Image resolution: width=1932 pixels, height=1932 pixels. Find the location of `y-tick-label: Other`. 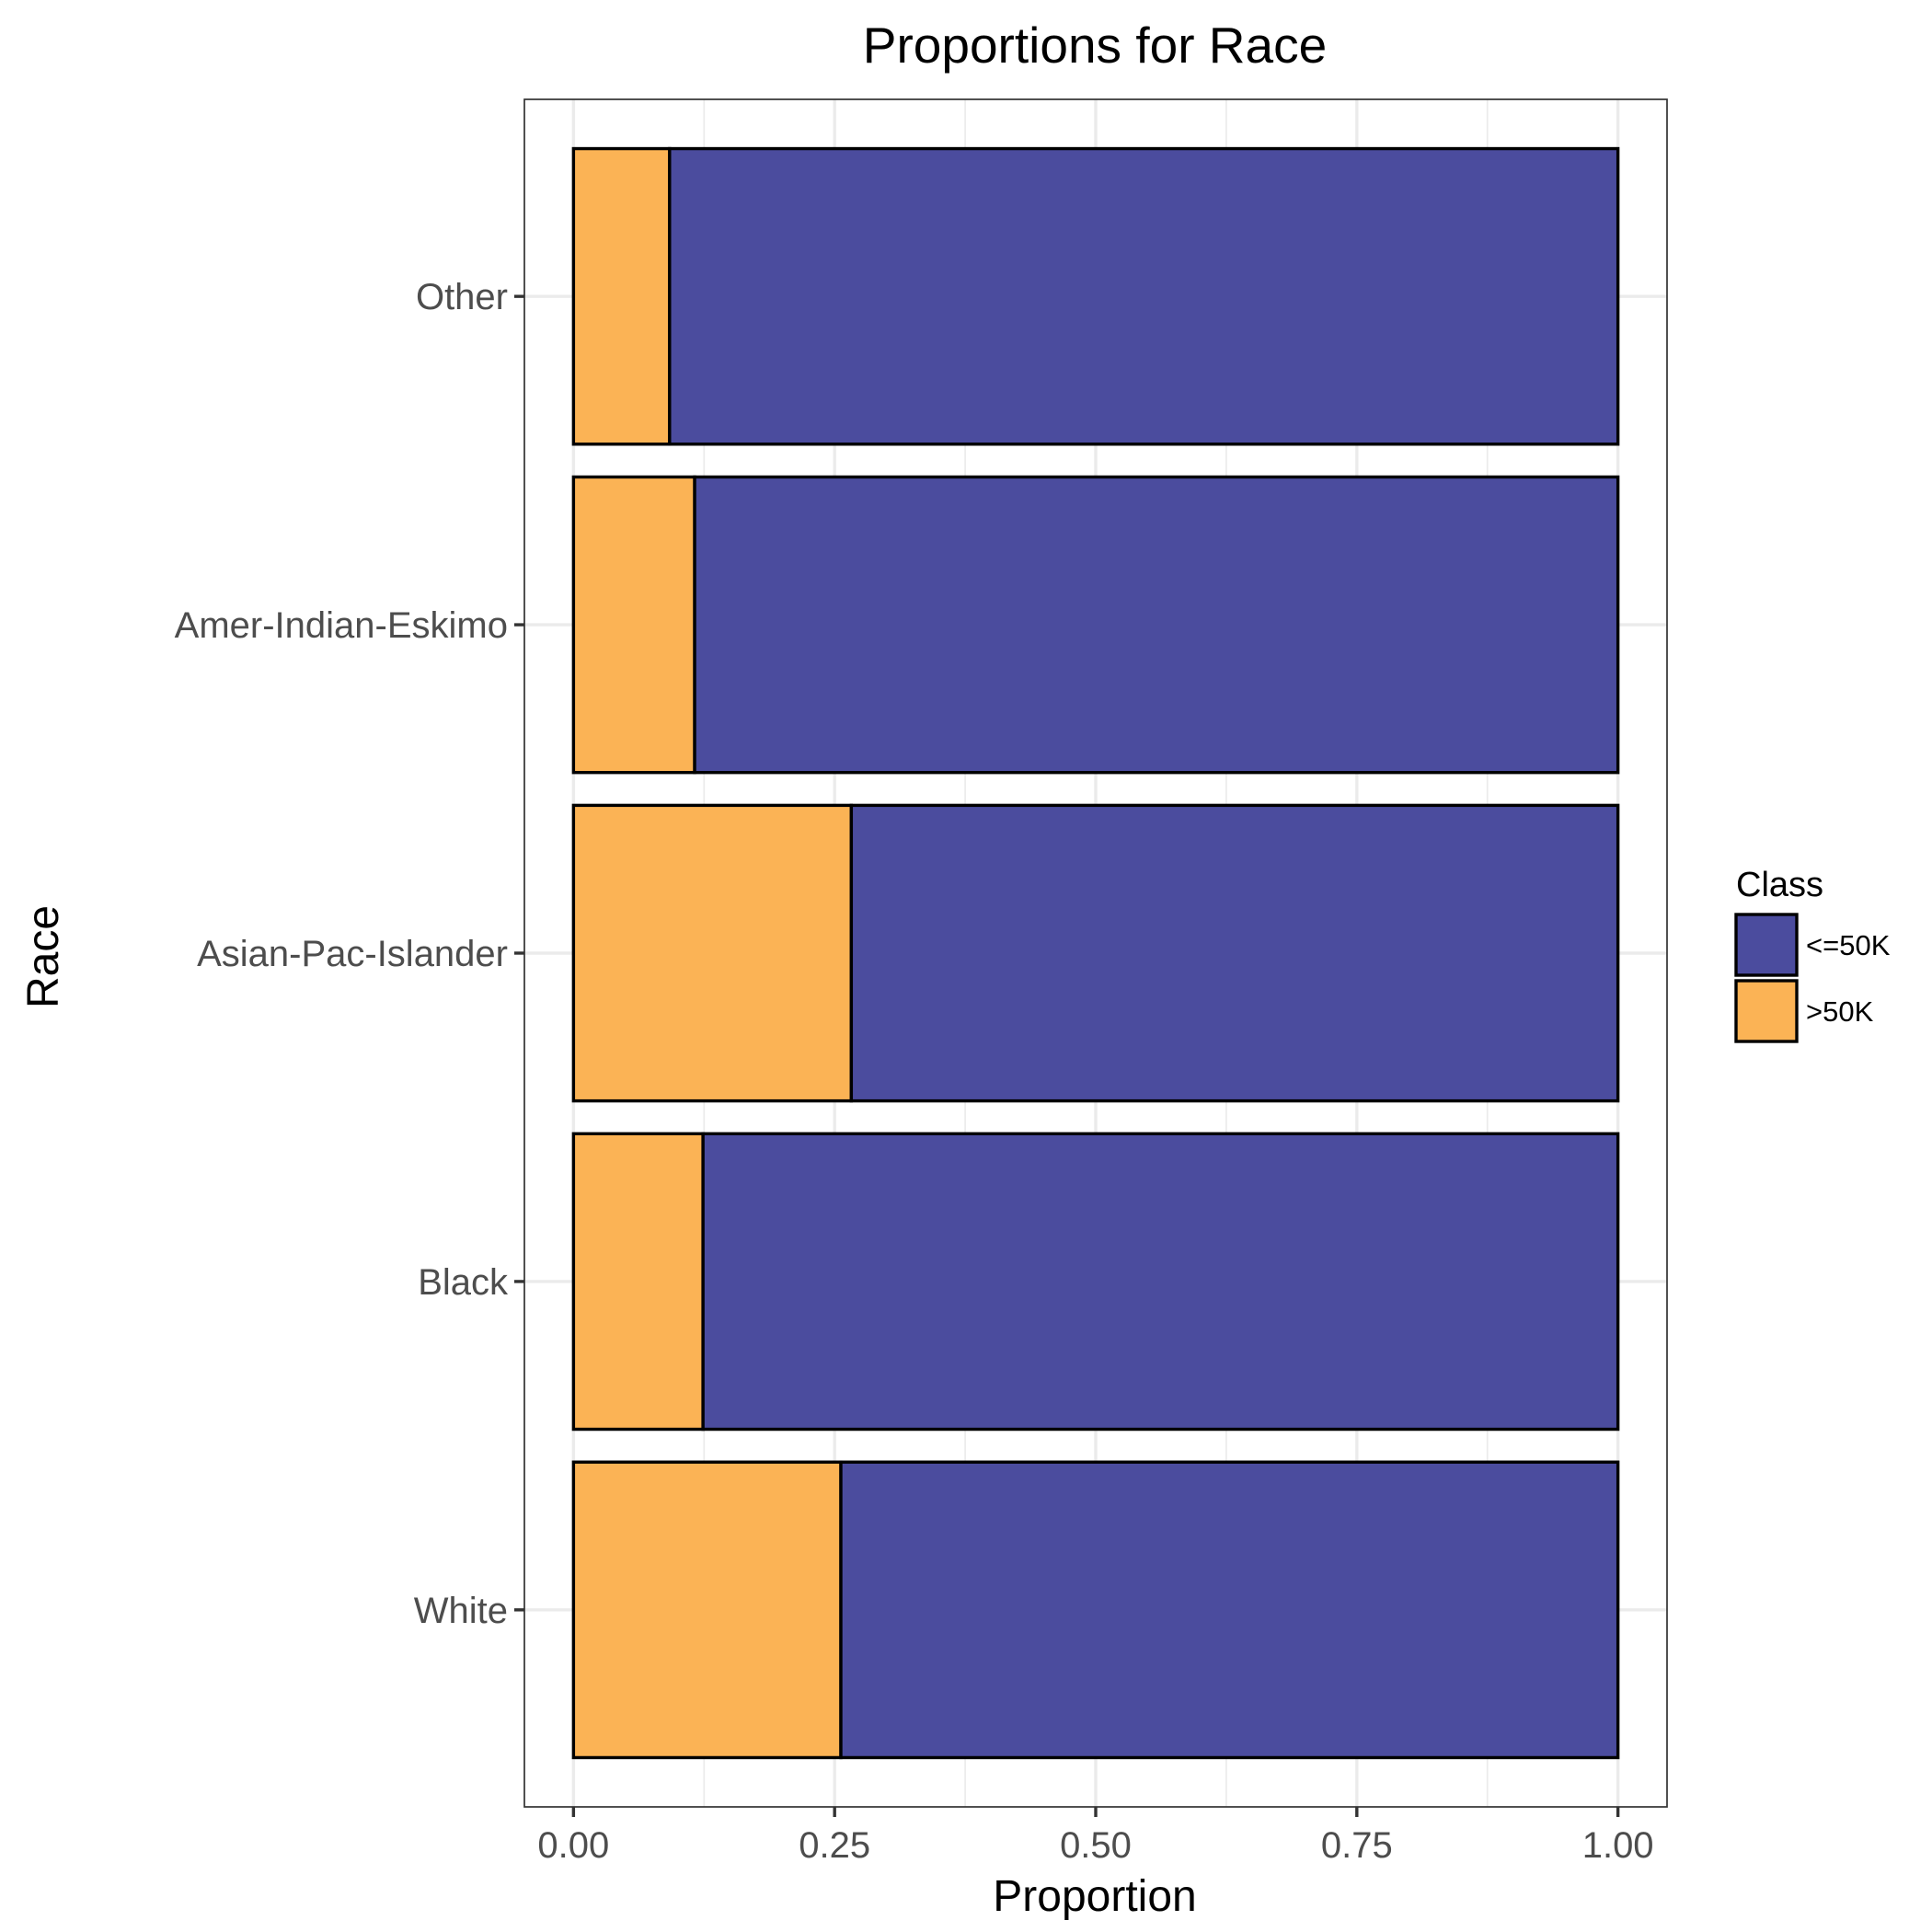

y-tick-label: Other is located at coordinates (462, 297).